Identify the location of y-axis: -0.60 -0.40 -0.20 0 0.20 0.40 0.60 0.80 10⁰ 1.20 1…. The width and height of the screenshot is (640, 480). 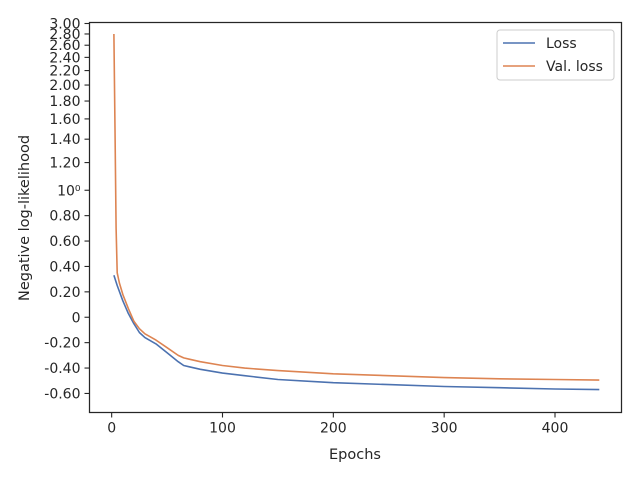
(67, 209).